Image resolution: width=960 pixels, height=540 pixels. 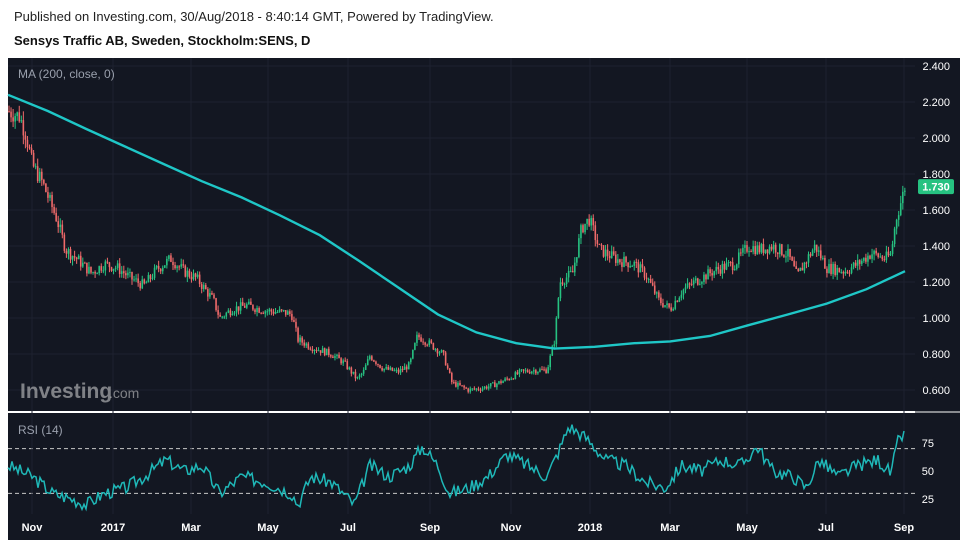 What do you see at coordinates (936, 188) in the screenshot?
I see `last-price-value: 1.730` at bounding box center [936, 188].